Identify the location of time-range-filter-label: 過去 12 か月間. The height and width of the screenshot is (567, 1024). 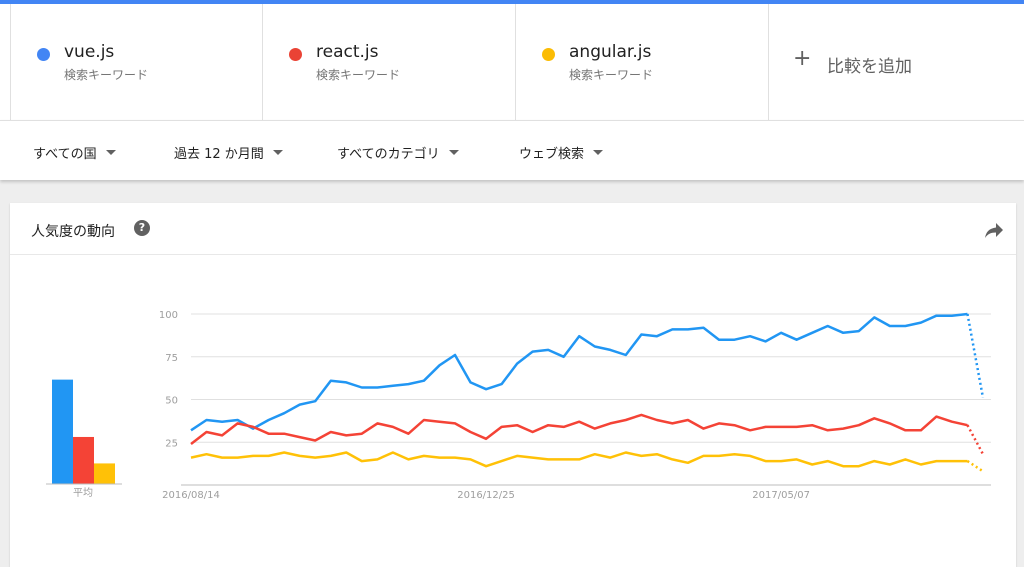
(219, 154).